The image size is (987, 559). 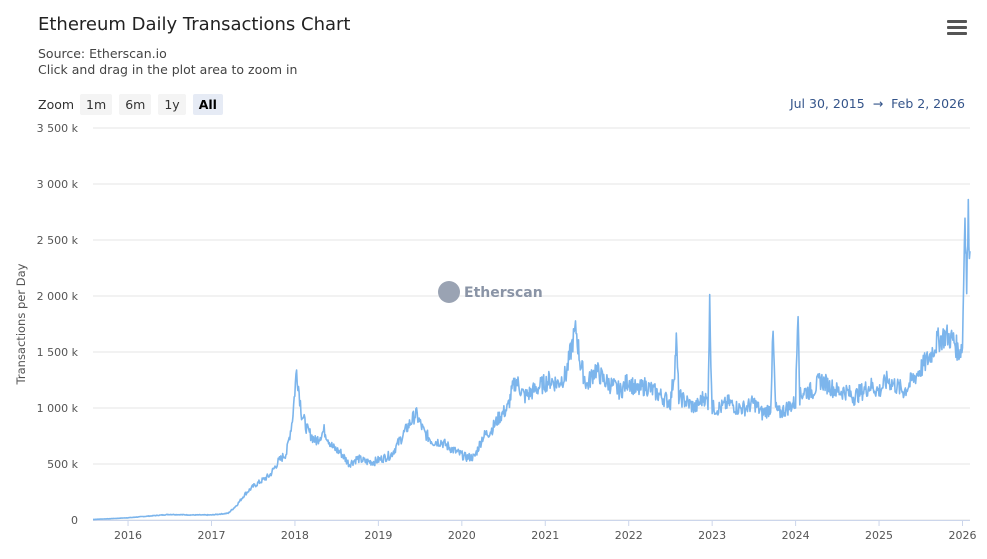 What do you see at coordinates (449, 292) in the screenshot?
I see `etherscan-logo-icon` at bounding box center [449, 292].